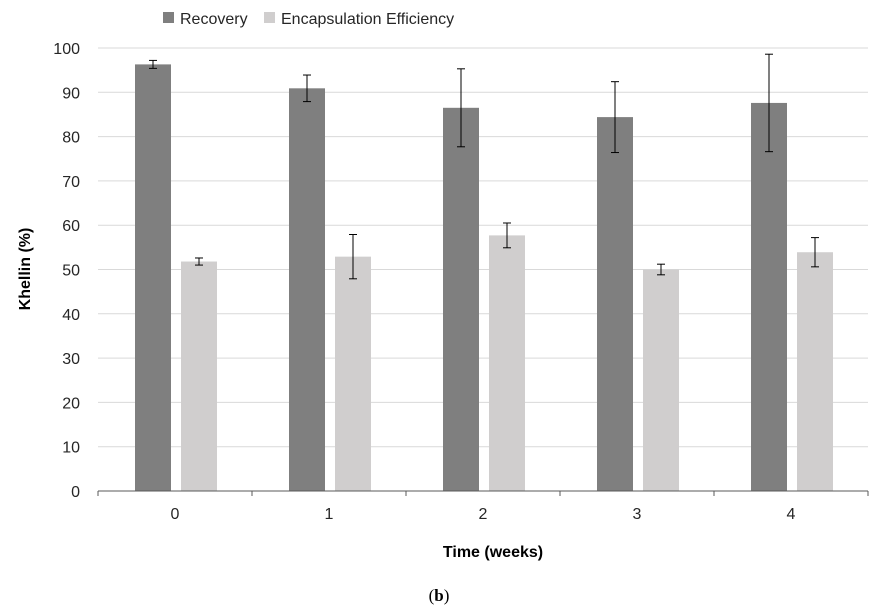 The image size is (878, 613). Describe the element at coordinates (432, 595) in the screenshot. I see `caption-open-paren: (` at that location.